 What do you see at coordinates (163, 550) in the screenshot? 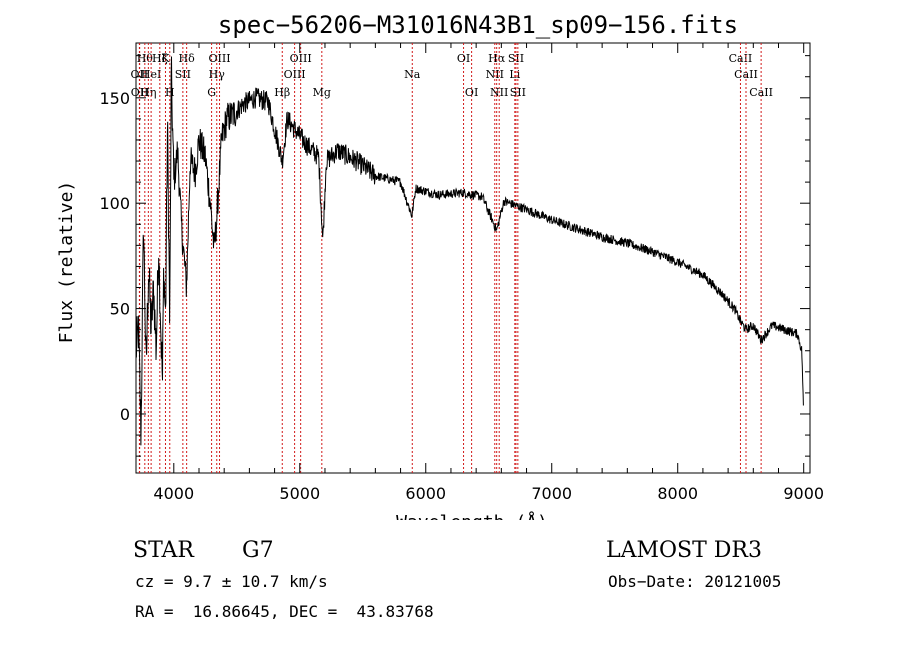
I see `object-class: STAR` at bounding box center [163, 550].